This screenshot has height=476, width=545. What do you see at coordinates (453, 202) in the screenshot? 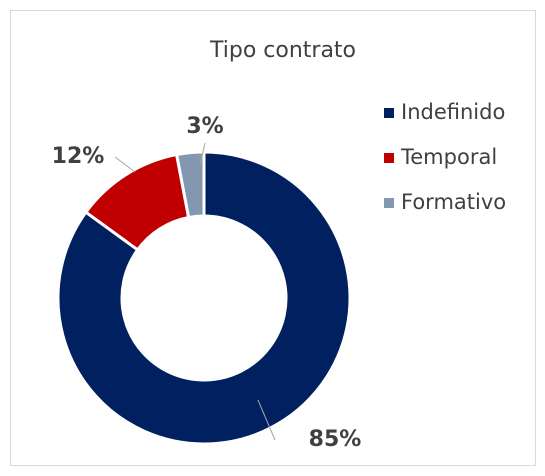
I see `legend-label: Formativo` at bounding box center [453, 202].